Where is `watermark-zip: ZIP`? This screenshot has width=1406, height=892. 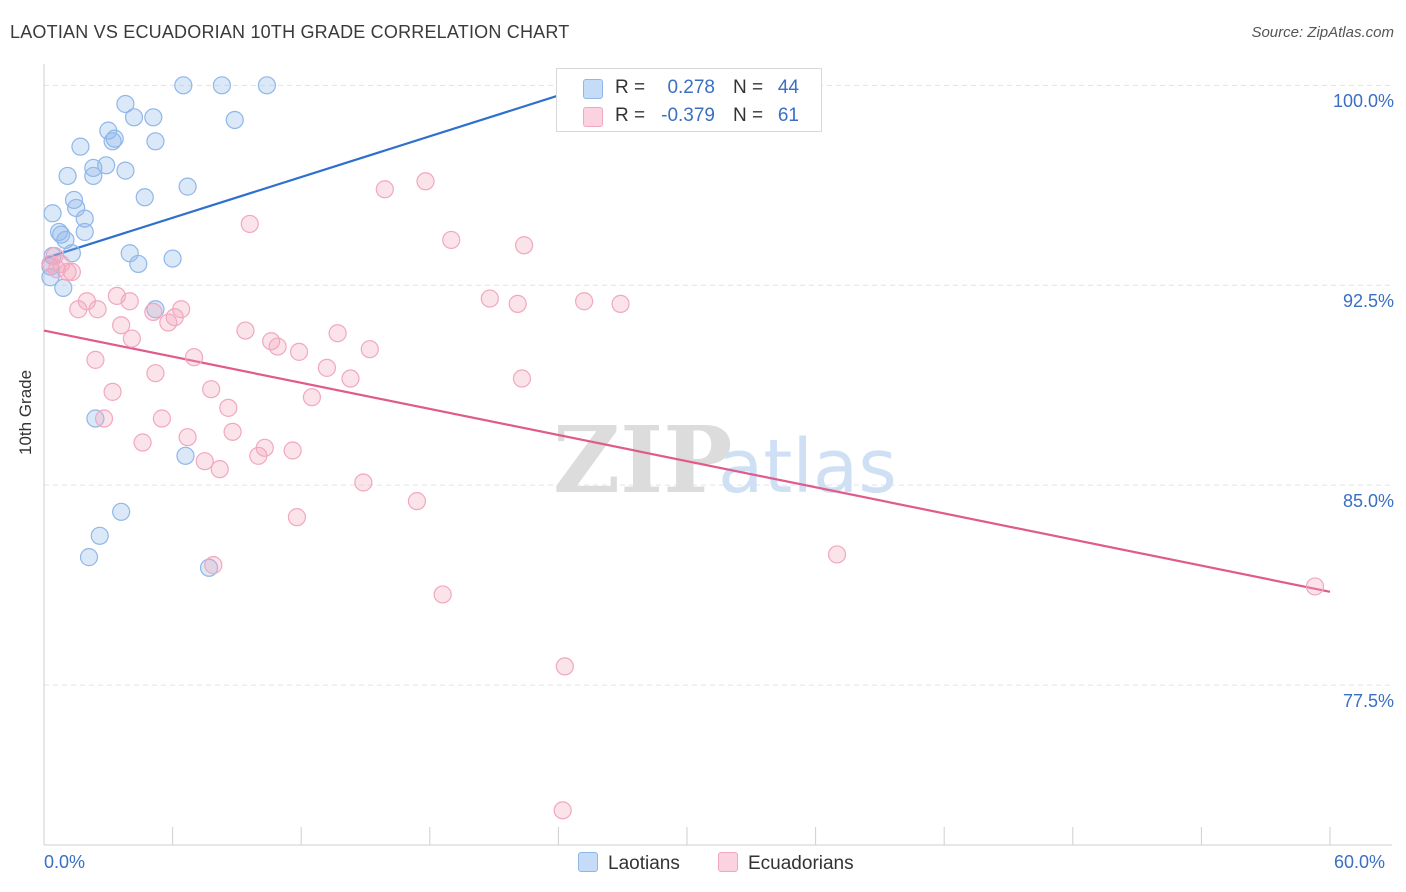
watermark-zip: ZIP is located at coordinates (642, 460).